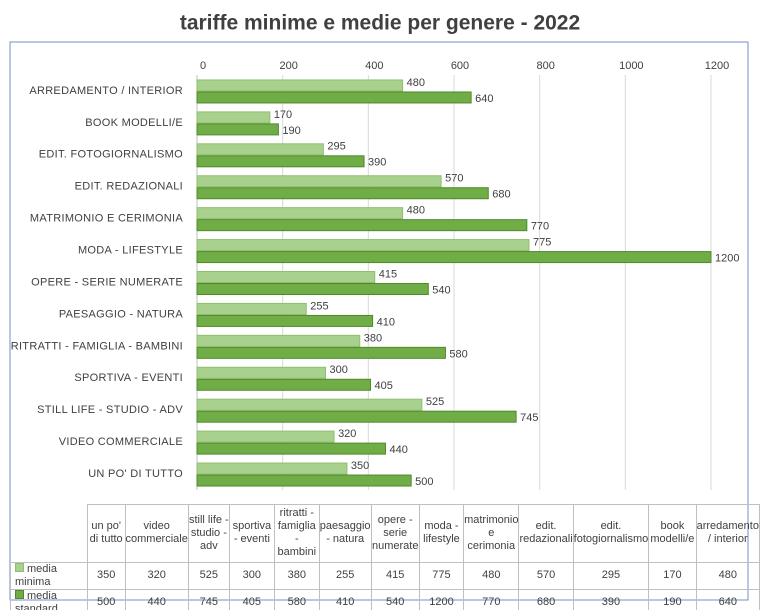  Describe the element at coordinates (441, 599) in the screenshot. I see `table-cell: 1200` at that location.